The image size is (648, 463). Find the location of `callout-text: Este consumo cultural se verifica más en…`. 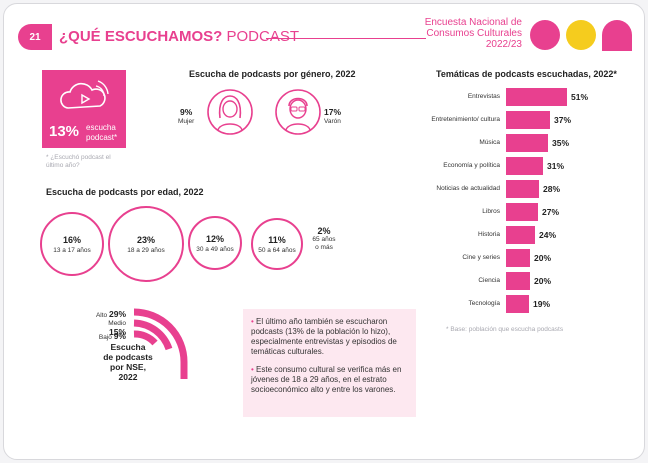

callout-text: Este consumo cultural se verifica más en… is located at coordinates (326, 379).